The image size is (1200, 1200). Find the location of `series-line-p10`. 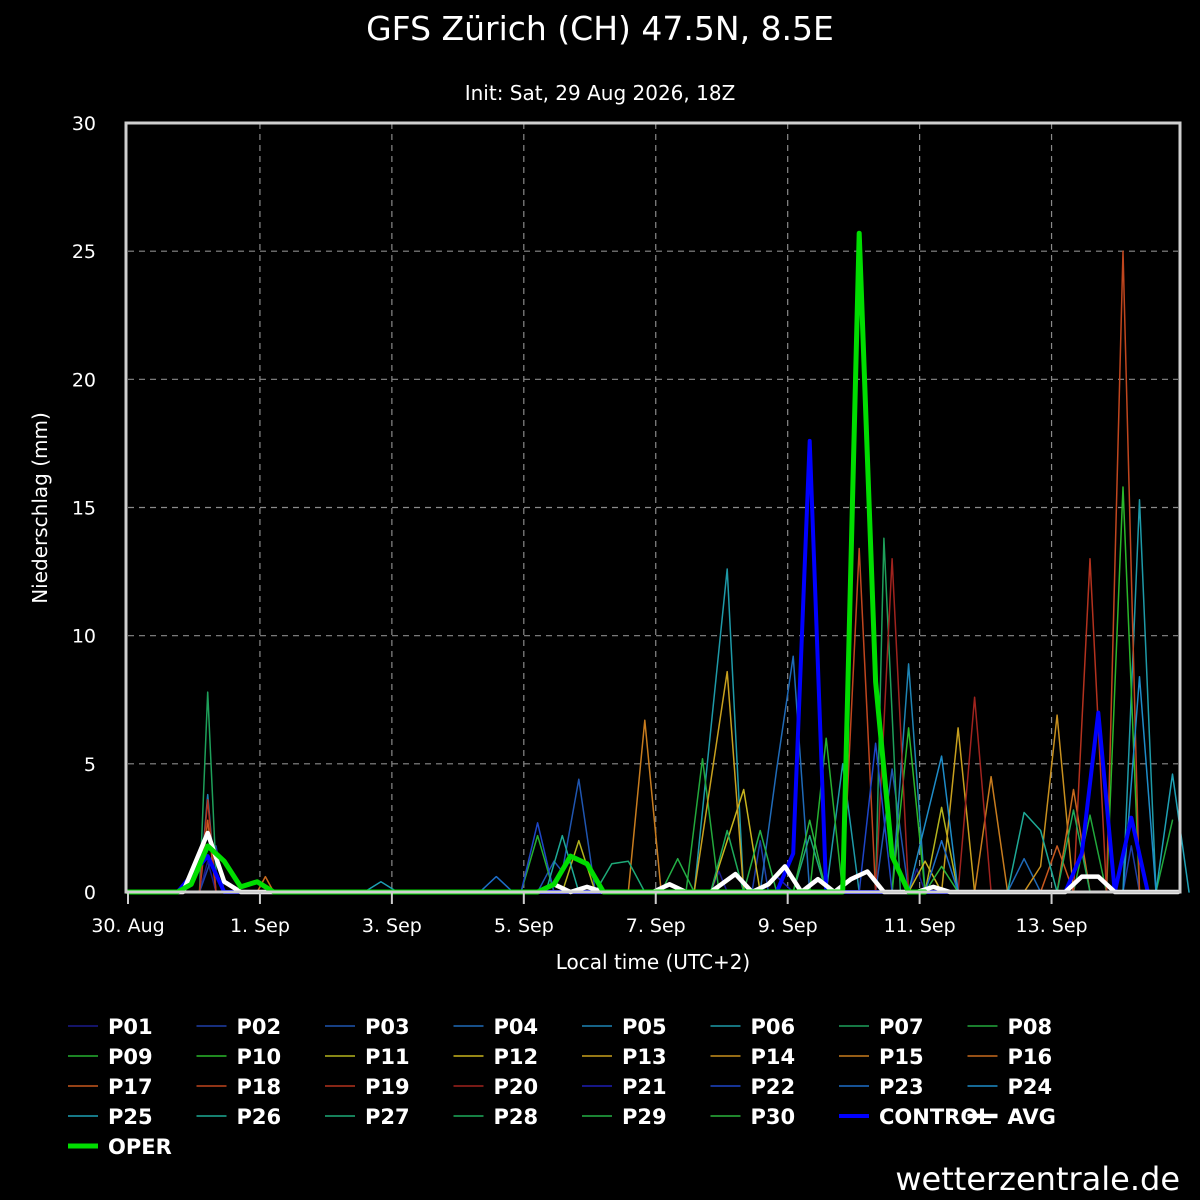

series-line-p10 is located at coordinates (1016, 689).